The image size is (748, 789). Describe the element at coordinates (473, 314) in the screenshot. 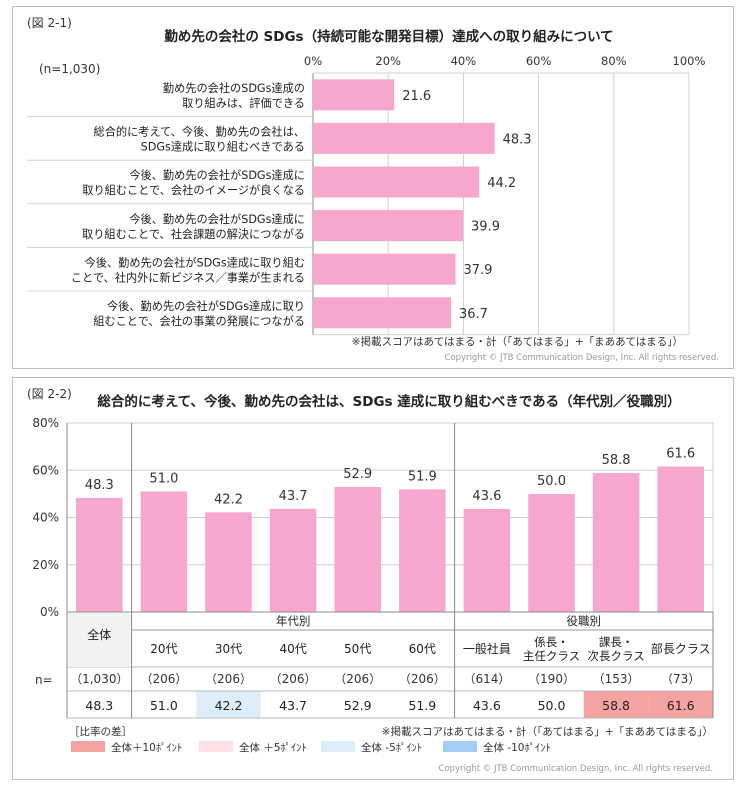

I see `bar-value-label: 36.7` at that location.